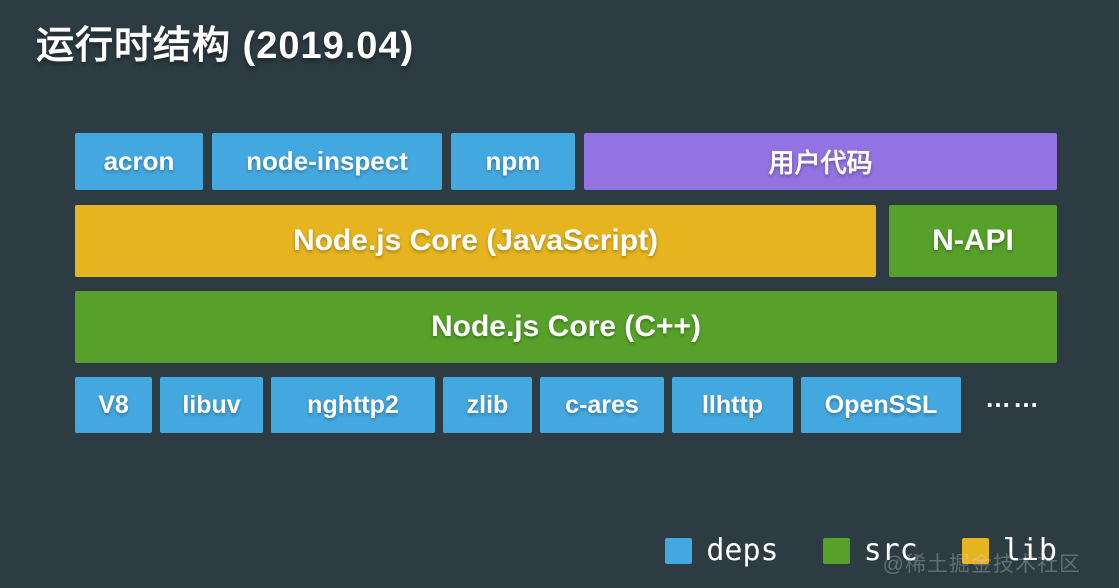 This screenshot has height=588, width=1119. I want to click on legend-label-deps: deps, so click(742, 550).